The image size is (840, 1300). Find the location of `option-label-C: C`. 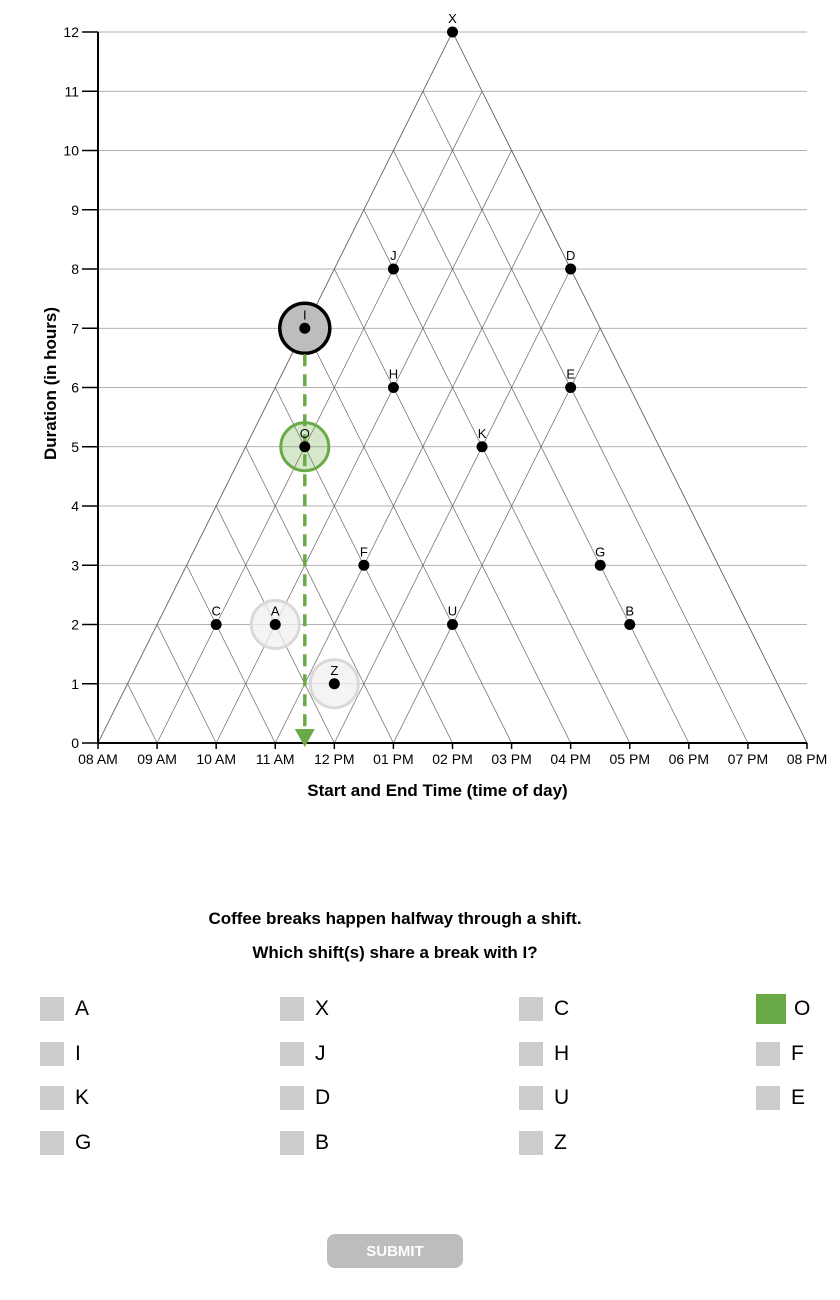

option-label-C: C is located at coordinates (562, 1008).